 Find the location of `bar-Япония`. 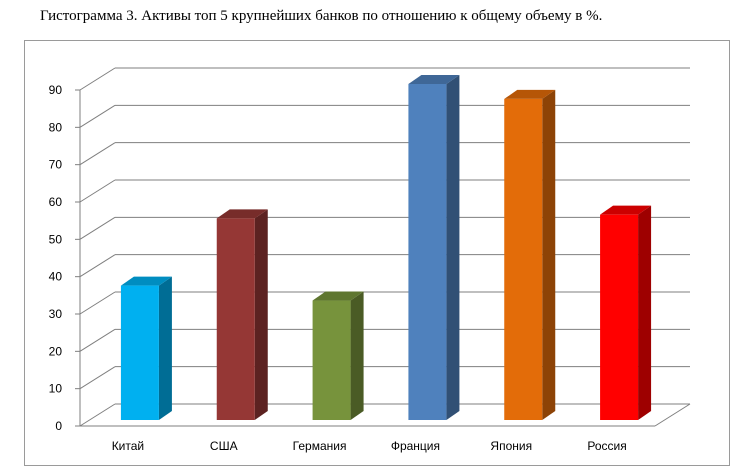

bar-Япония is located at coordinates (530, 254).